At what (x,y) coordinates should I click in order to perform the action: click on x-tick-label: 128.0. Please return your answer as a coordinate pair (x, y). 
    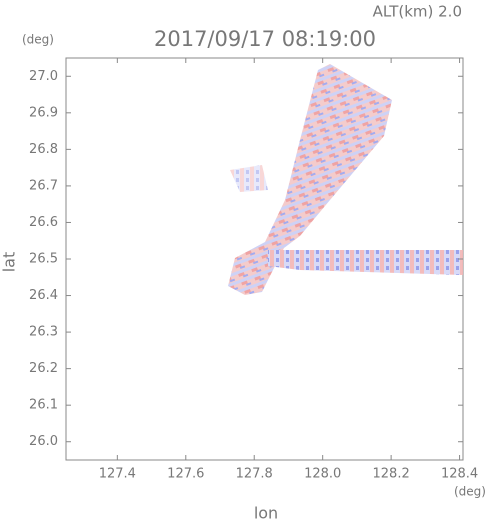
    Looking at the image, I should click on (322, 474).